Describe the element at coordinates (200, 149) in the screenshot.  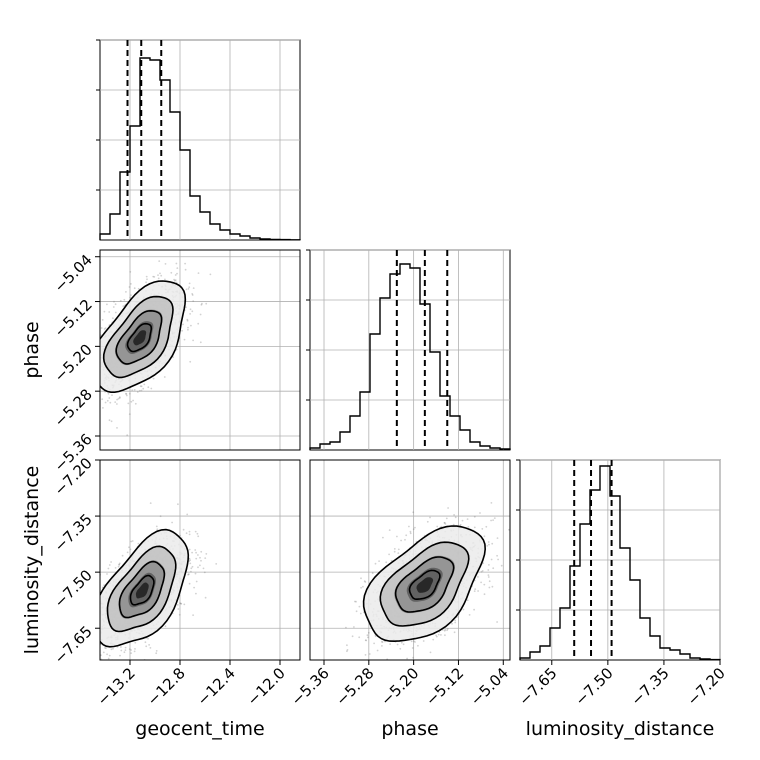
I see `histogram-step-geocent_time` at that location.